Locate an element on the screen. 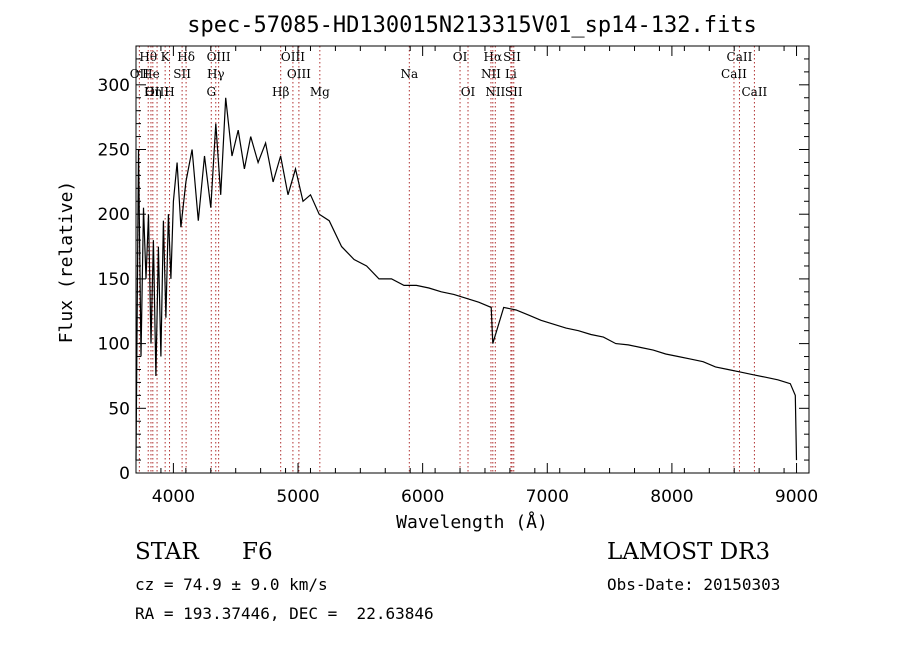 The image size is (900, 649). spectral-line-label: Hη is located at coordinates (153, 92).